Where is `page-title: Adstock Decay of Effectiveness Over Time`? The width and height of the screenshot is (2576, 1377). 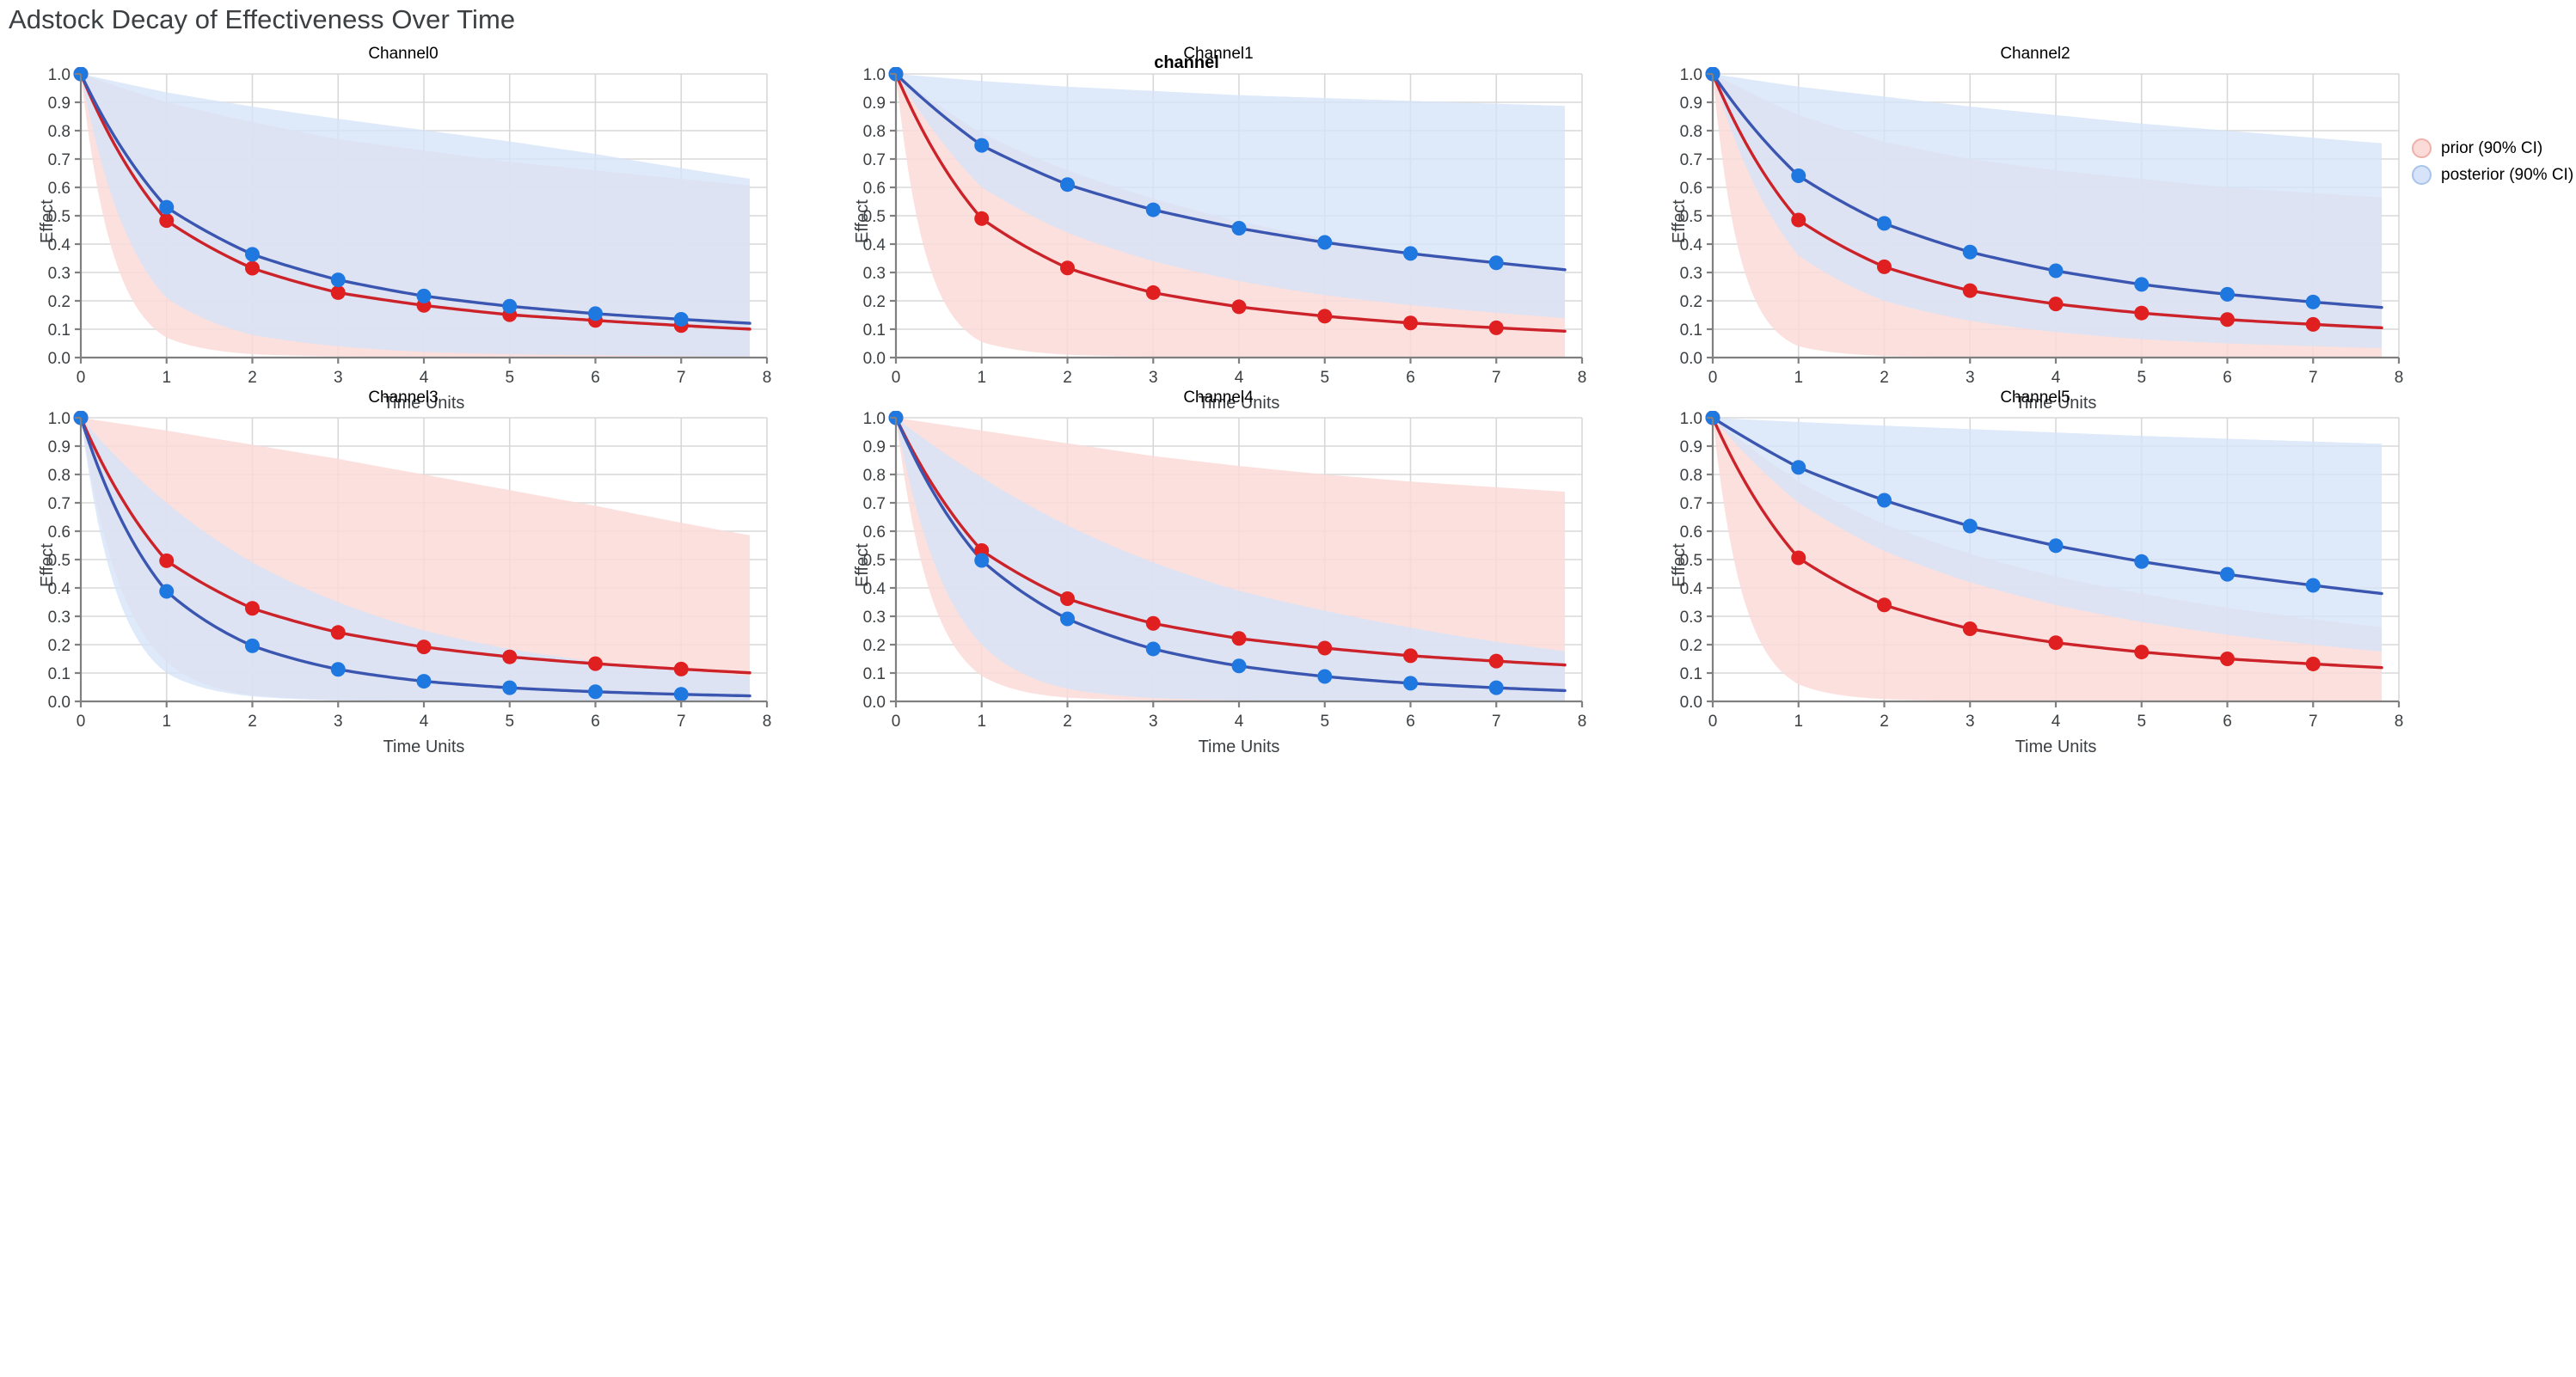 page-title: Adstock Decay of Effectiveness Over Time is located at coordinates (262, 19).